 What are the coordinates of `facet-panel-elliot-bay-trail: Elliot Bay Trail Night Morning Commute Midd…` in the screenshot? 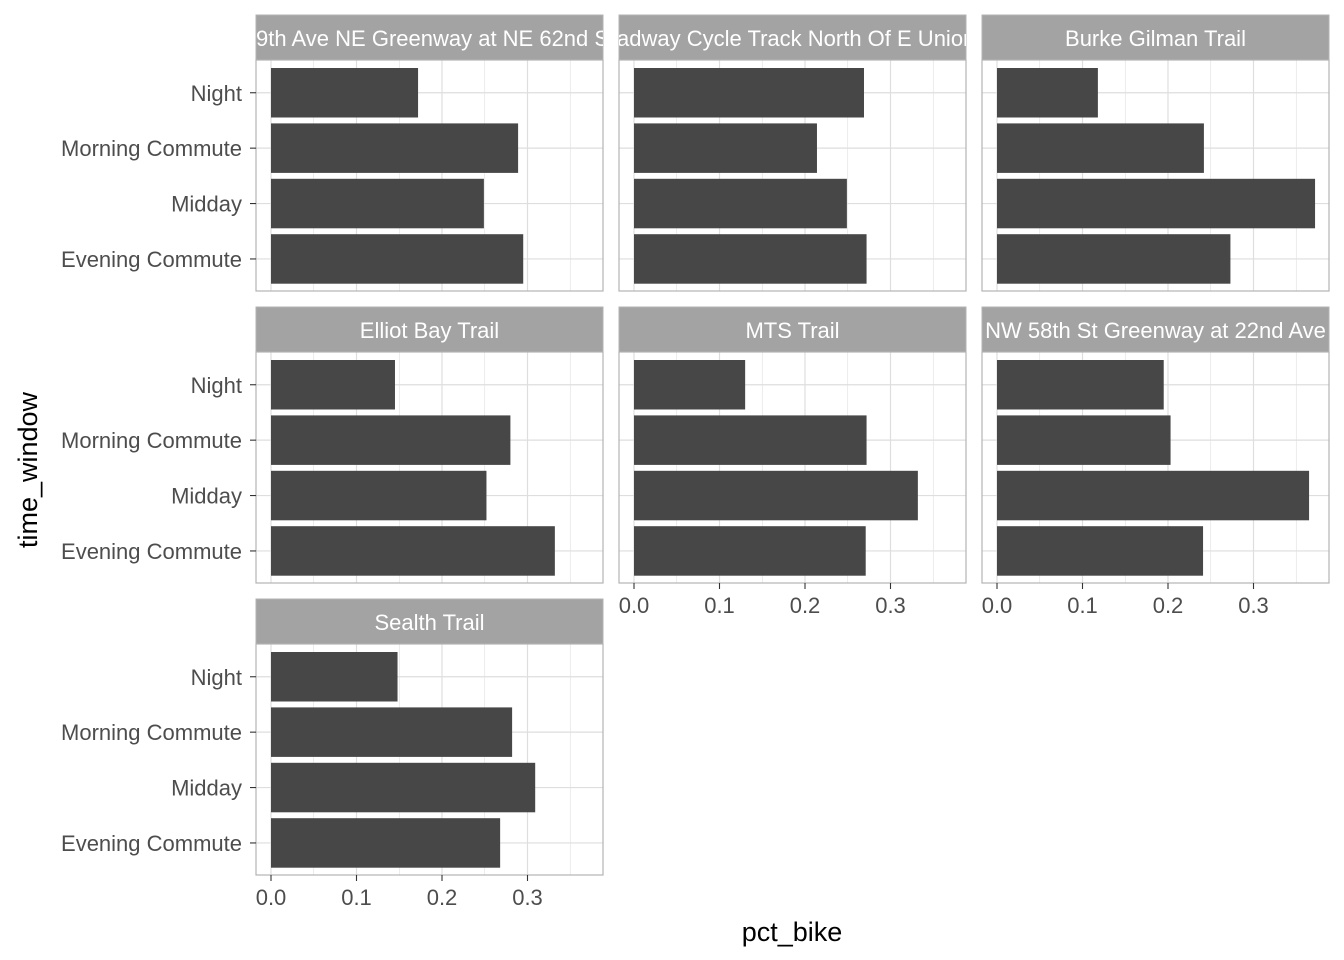 It's located at (332, 445).